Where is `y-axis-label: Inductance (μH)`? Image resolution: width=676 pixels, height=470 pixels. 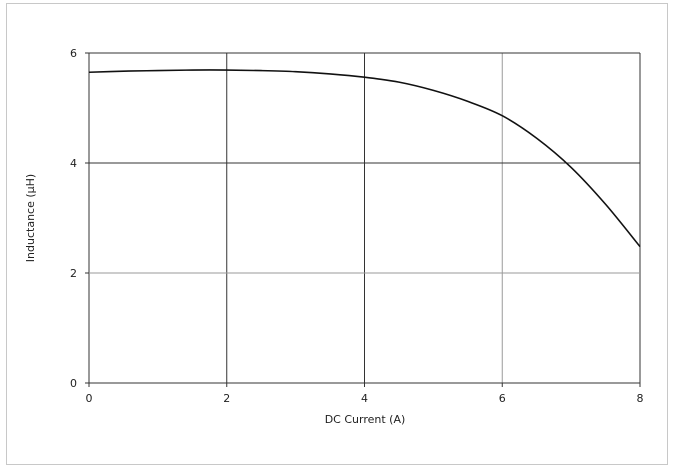 y-axis-label: Inductance (μH) is located at coordinates (30, 218).